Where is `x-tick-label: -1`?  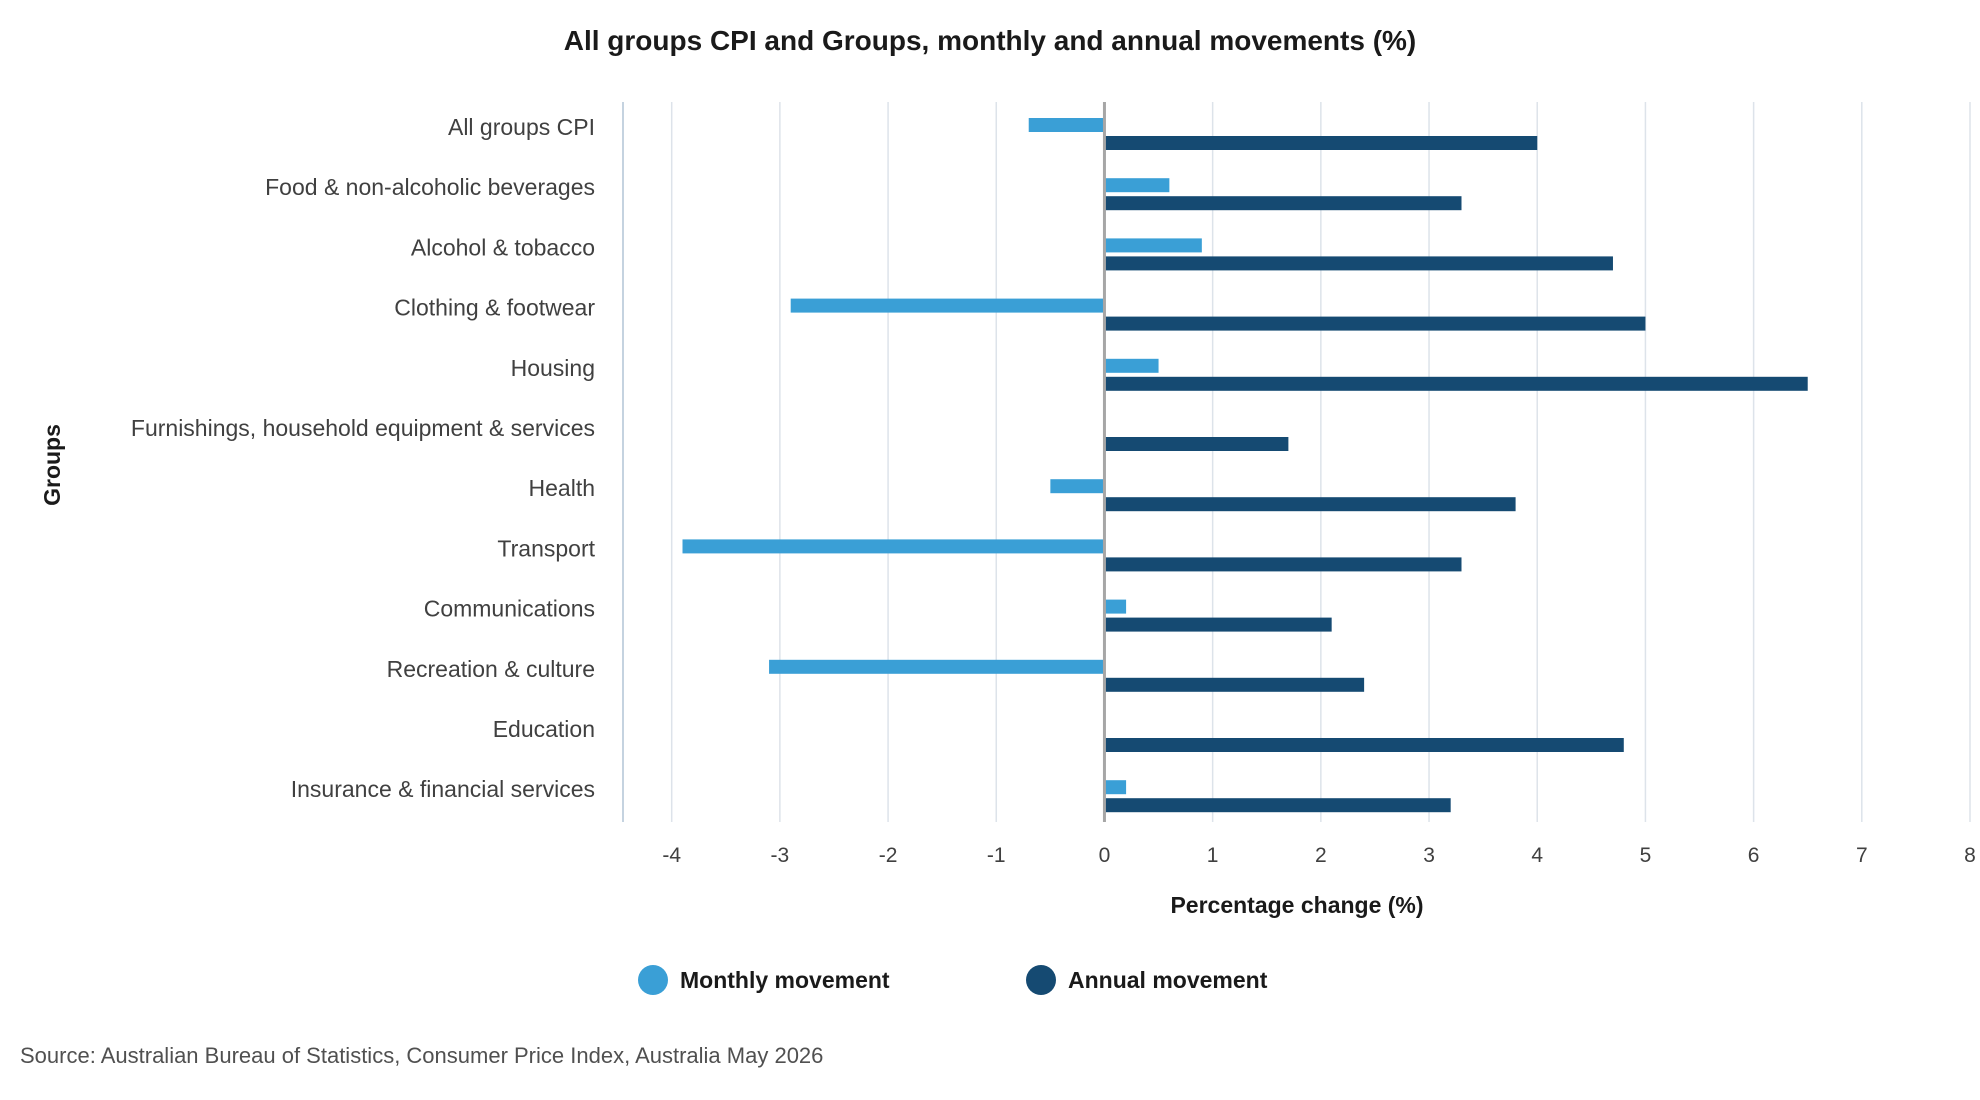 x-tick-label: -1 is located at coordinates (996, 855).